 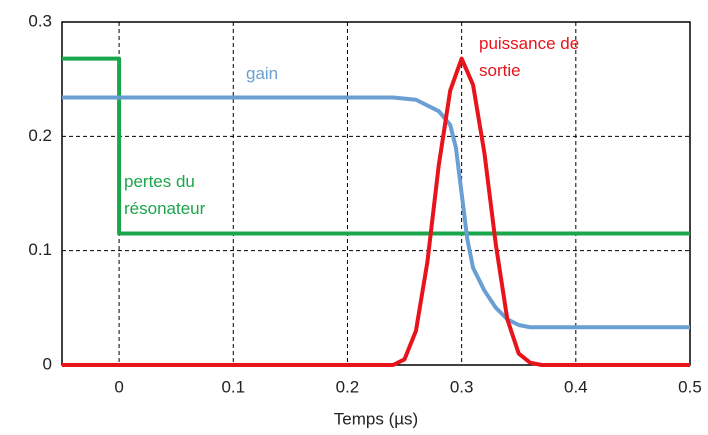 What do you see at coordinates (40, 135) in the screenshot?
I see `y-tick-label: 0.2` at bounding box center [40, 135].